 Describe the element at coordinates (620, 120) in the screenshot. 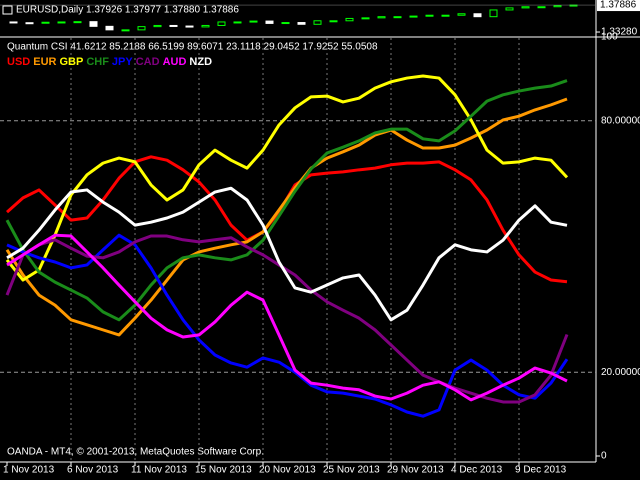

I see `level-label: 80.000000` at that location.